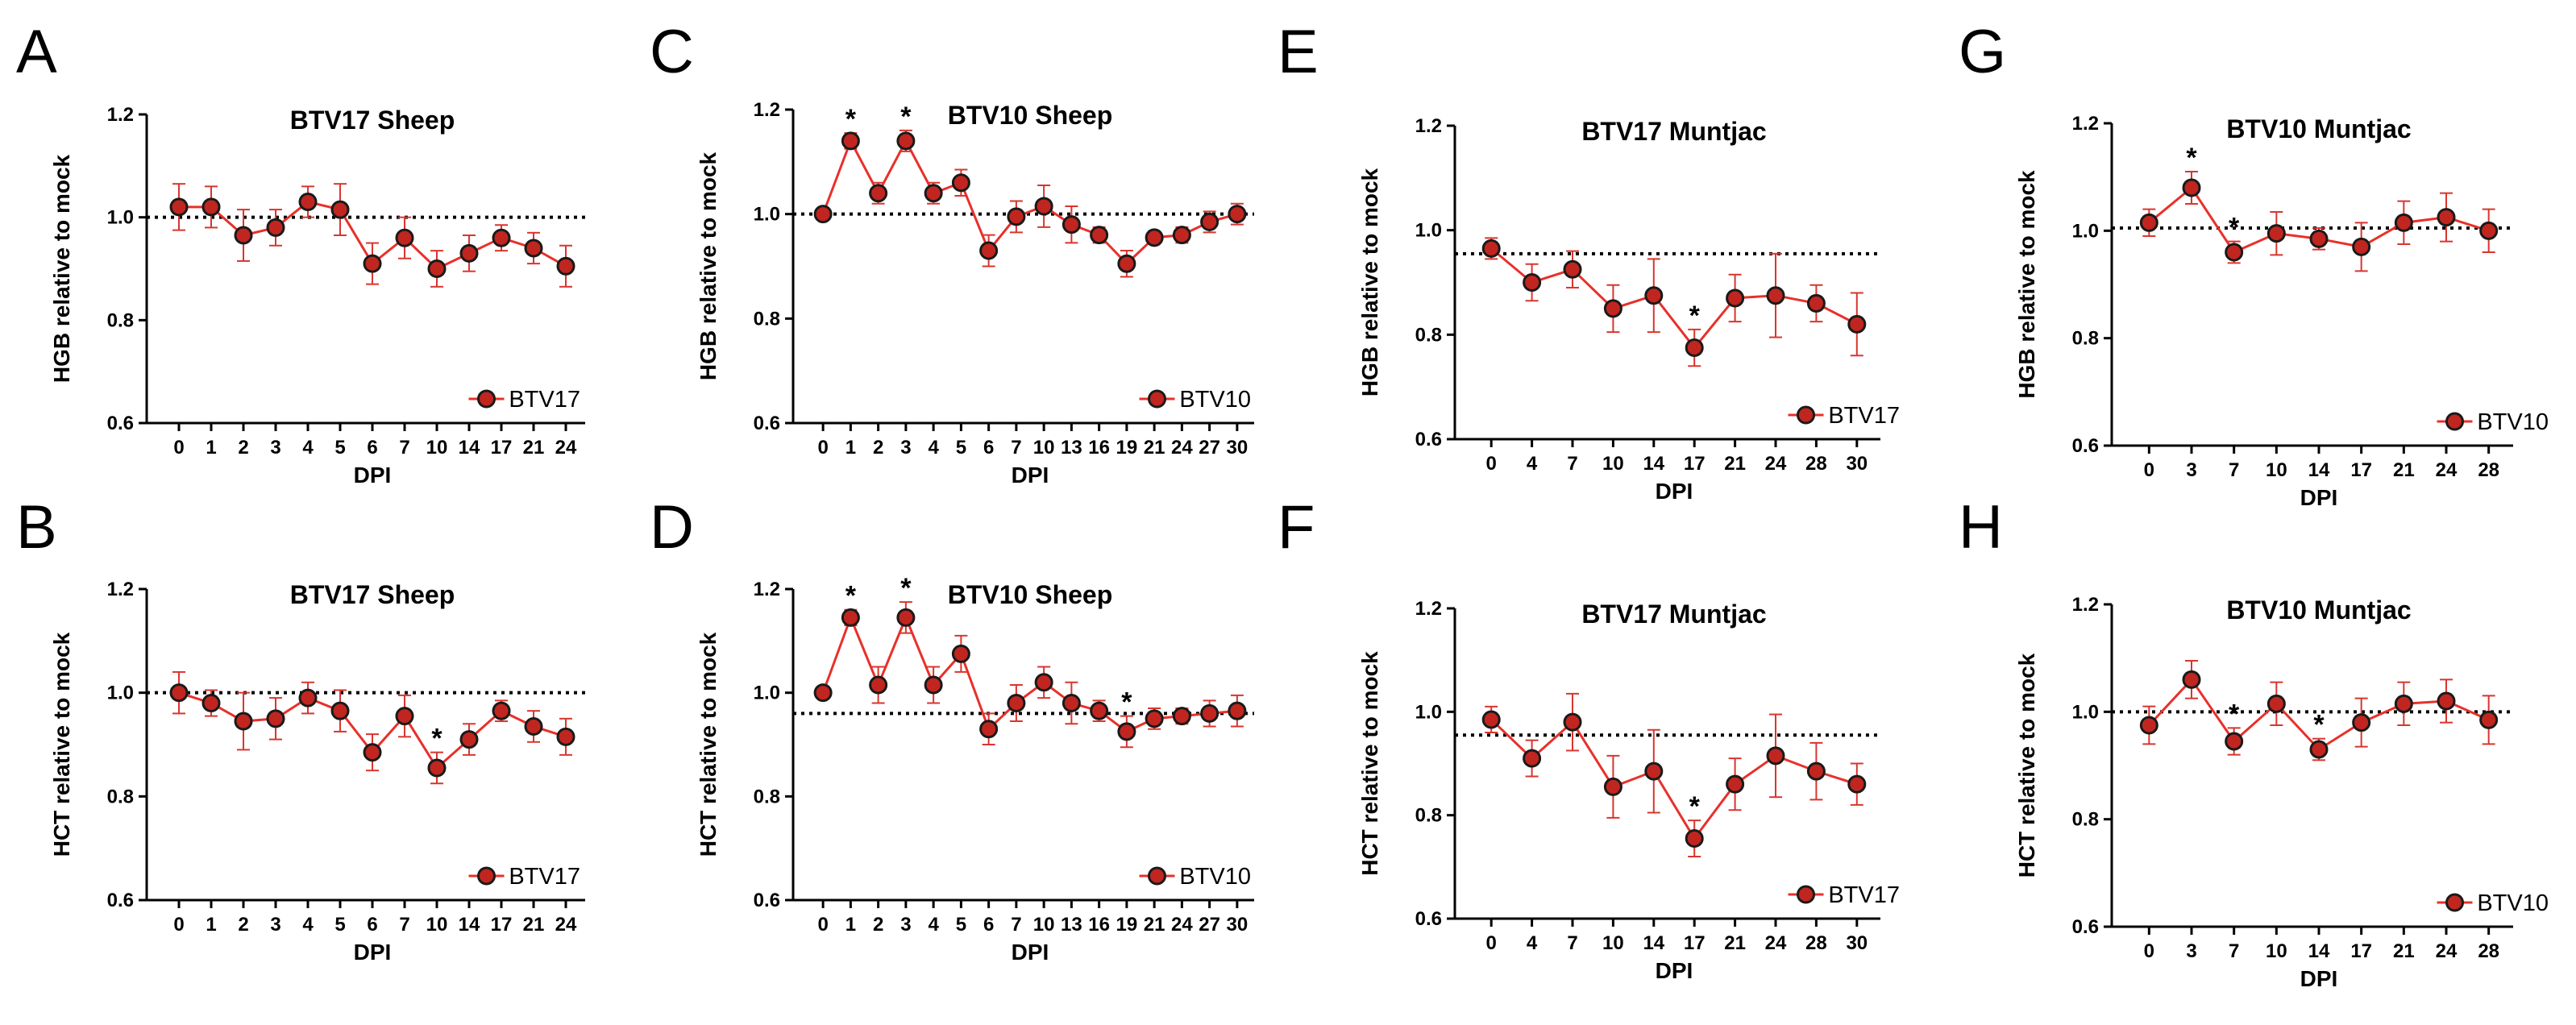 Image resolution: width=2576 pixels, height=1025 pixels. I want to click on x-tick-label: 14, so click(2319, 951).